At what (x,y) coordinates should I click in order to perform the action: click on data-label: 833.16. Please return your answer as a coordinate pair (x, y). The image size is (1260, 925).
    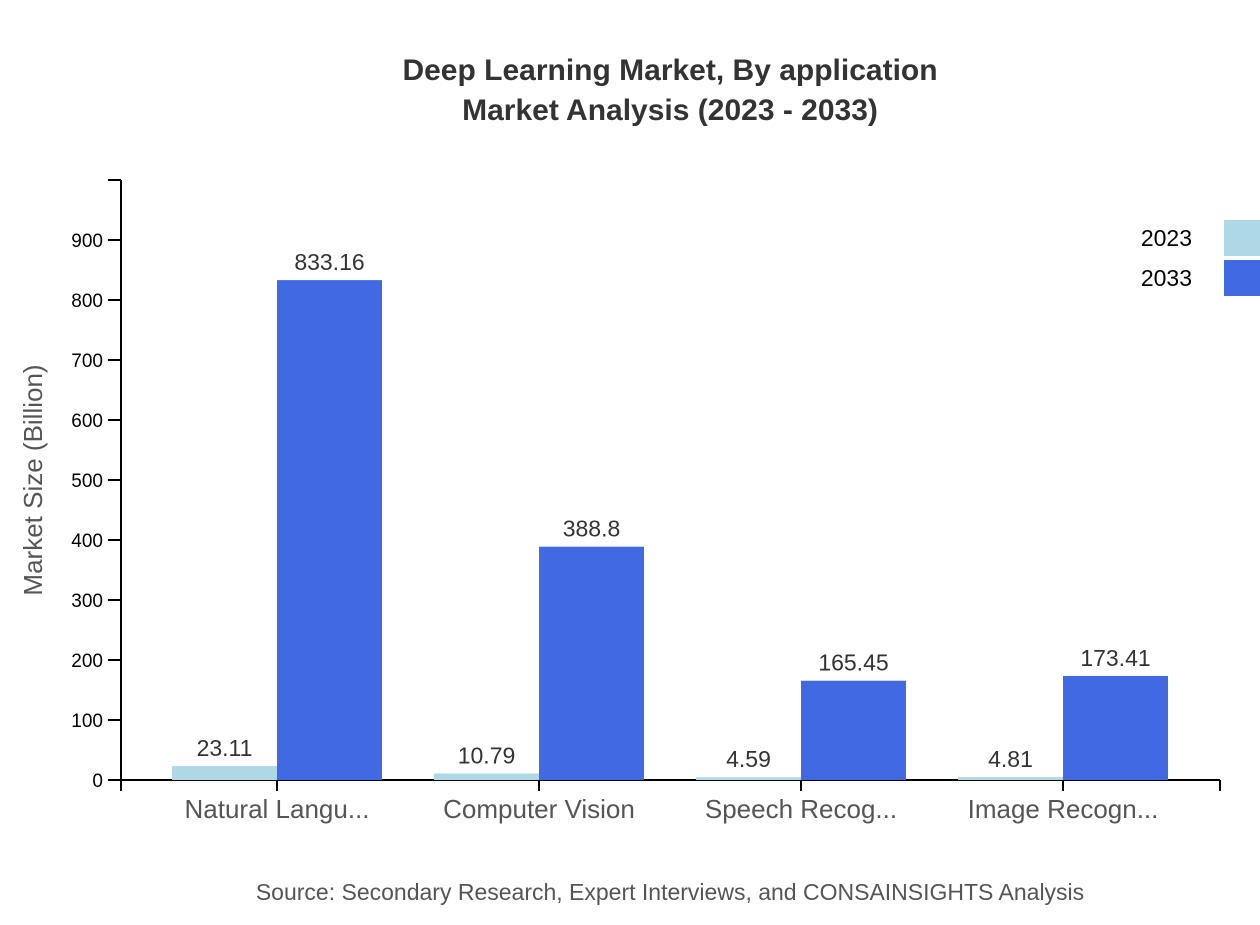
    Looking at the image, I should click on (329, 262).